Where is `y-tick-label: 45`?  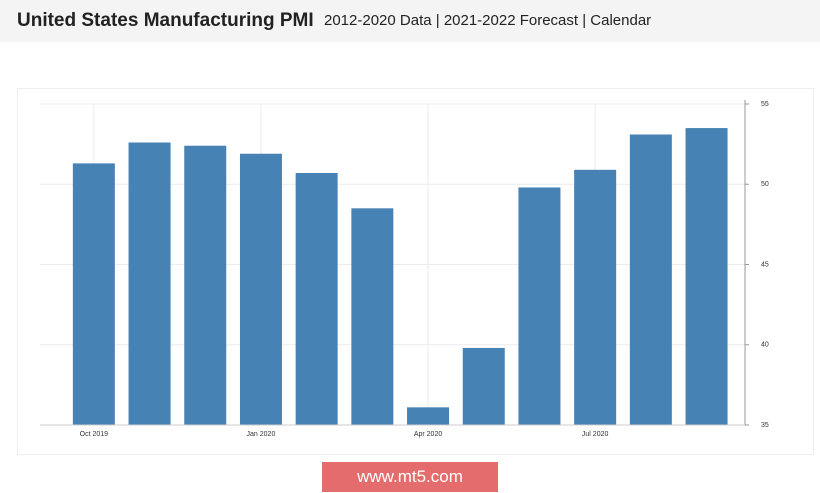 y-tick-label: 45 is located at coordinates (765, 264).